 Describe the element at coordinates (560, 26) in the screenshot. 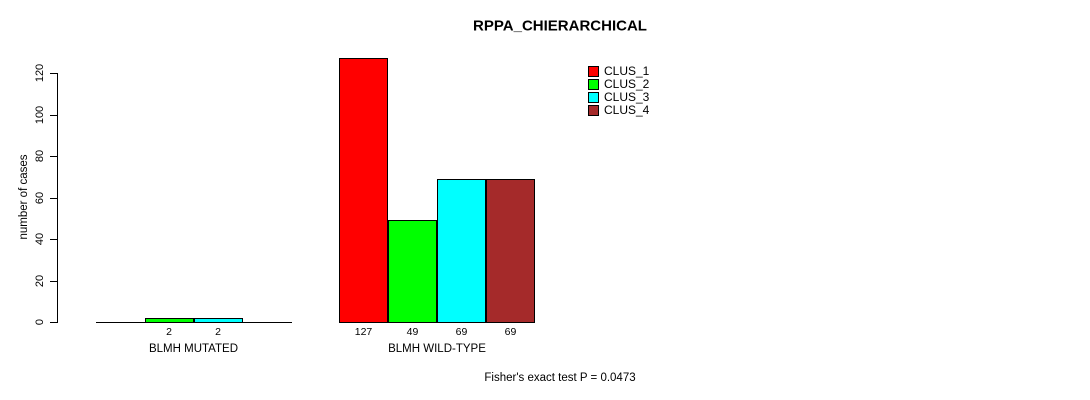

I see `chart-title: RPPA_CHIERARCHICAL` at that location.